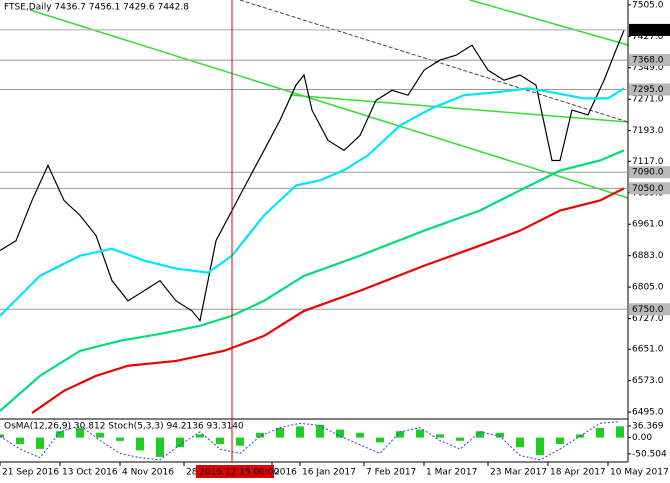 The height and width of the screenshot is (483, 670). What do you see at coordinates (310, 441) in the screenshot?
I see `stoch-line` at bounding box center [310, 441].